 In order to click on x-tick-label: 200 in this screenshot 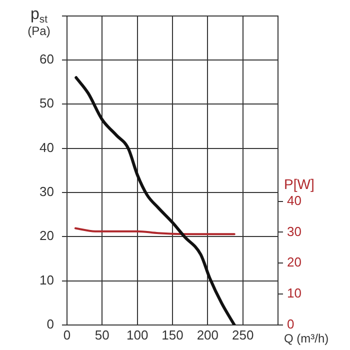, I will do `click(207, 334)`.